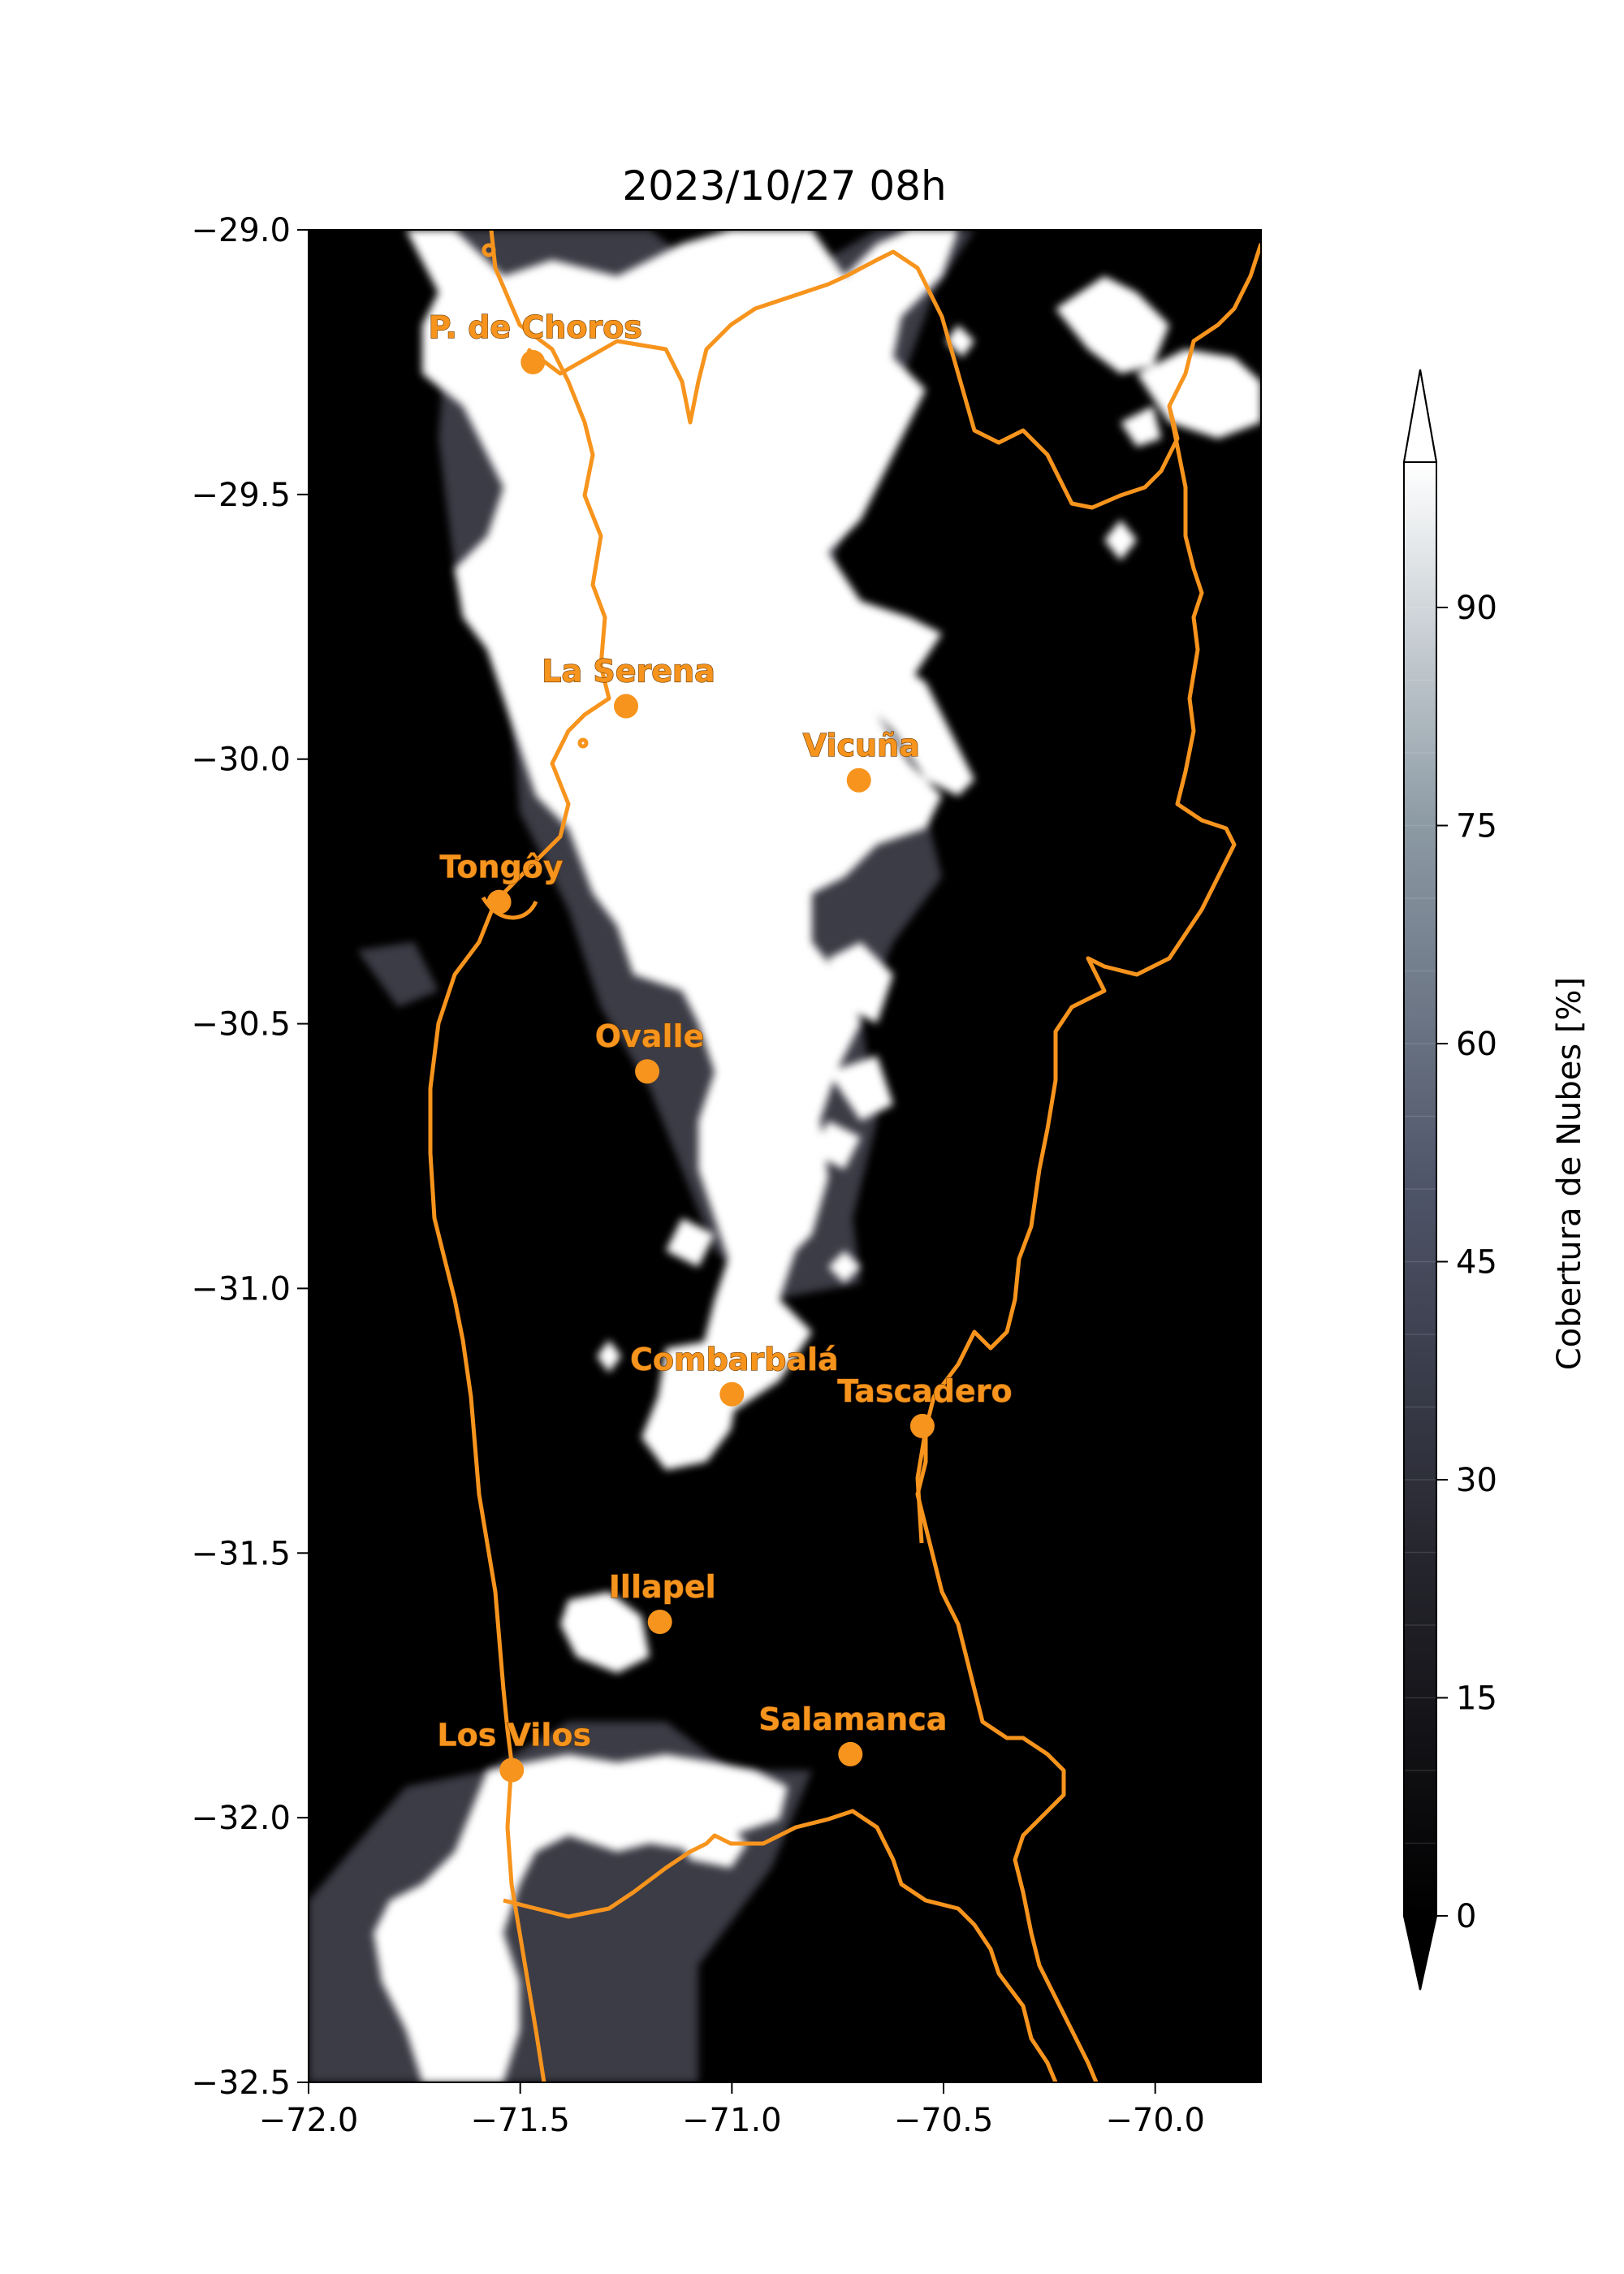 This screenshot has height=2274, width=1624. I want to click on colorbar-tick-label: 60, so click(1476, 1044).